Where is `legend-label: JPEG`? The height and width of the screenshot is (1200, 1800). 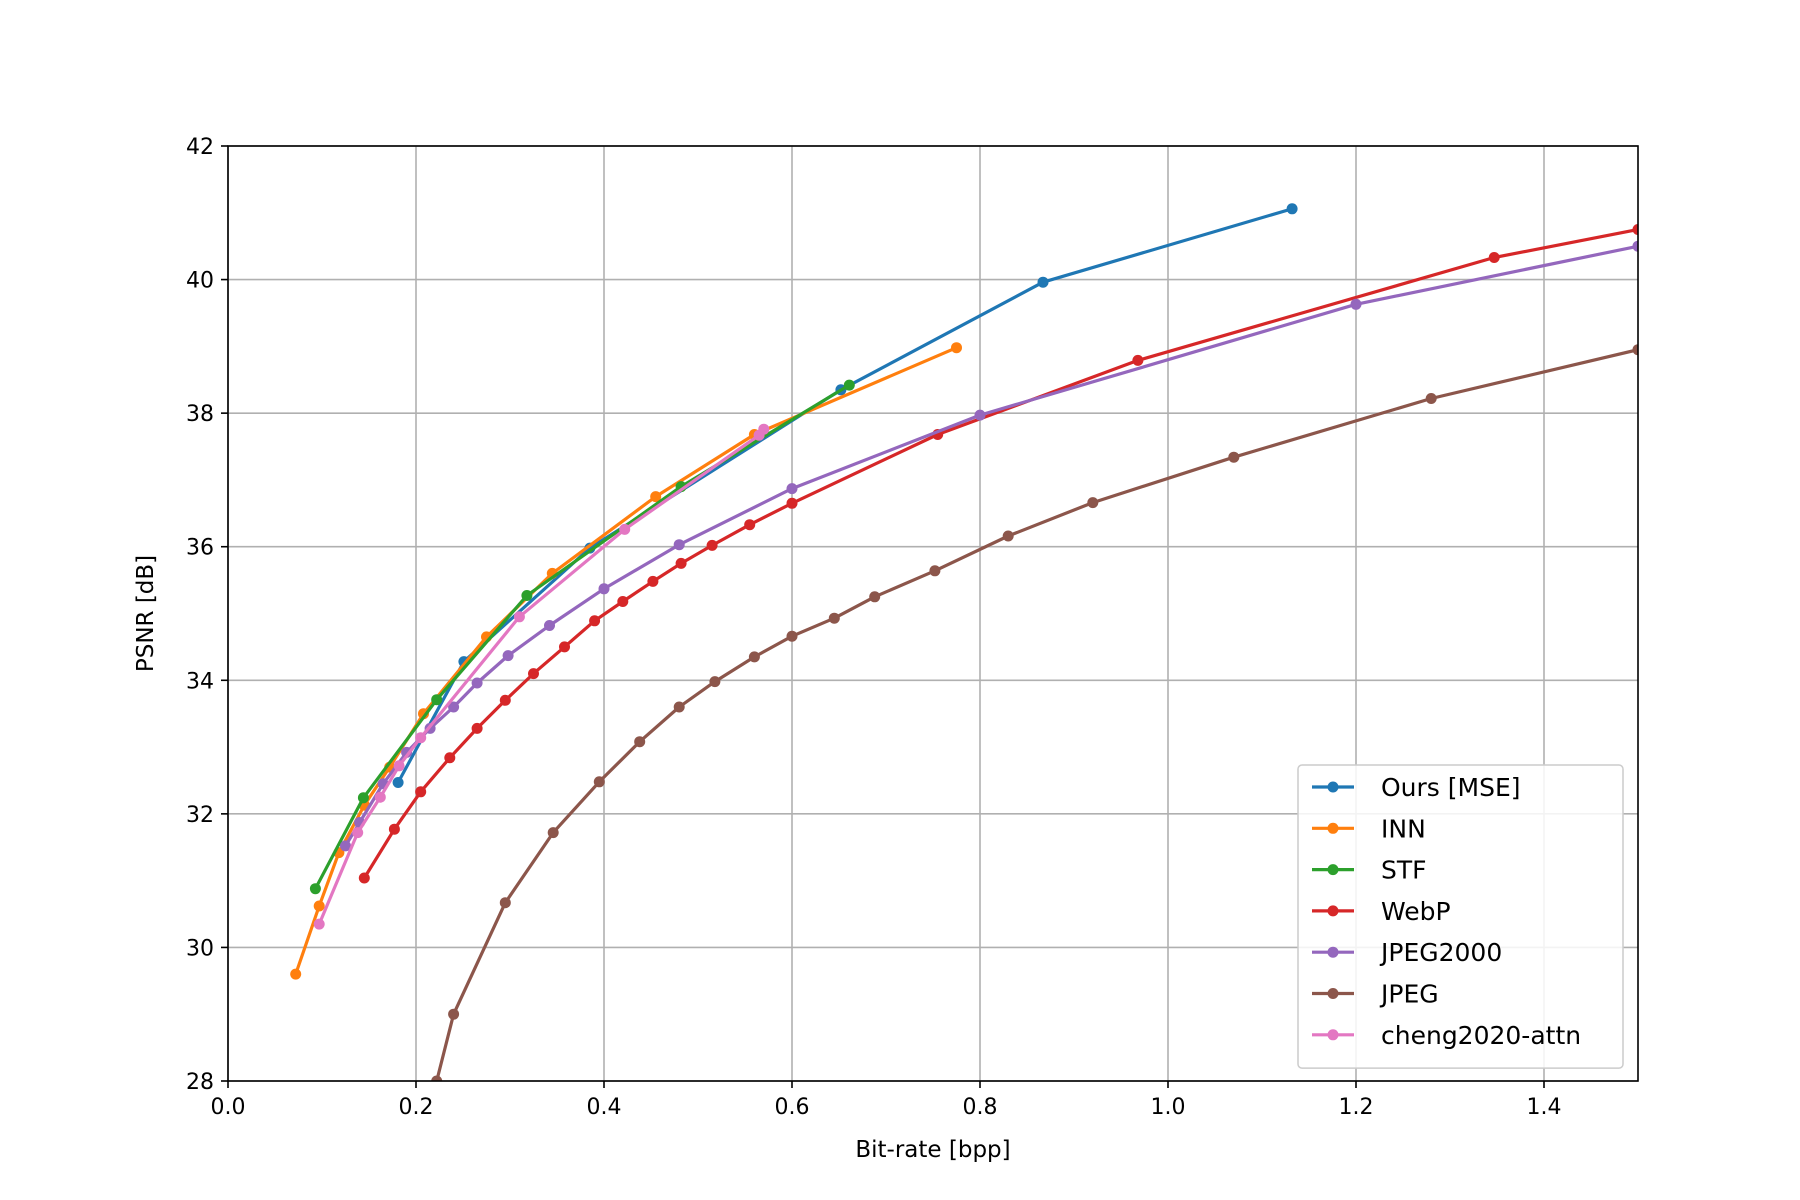 legend-label: JPEG is located at coordinates (1409, 994).